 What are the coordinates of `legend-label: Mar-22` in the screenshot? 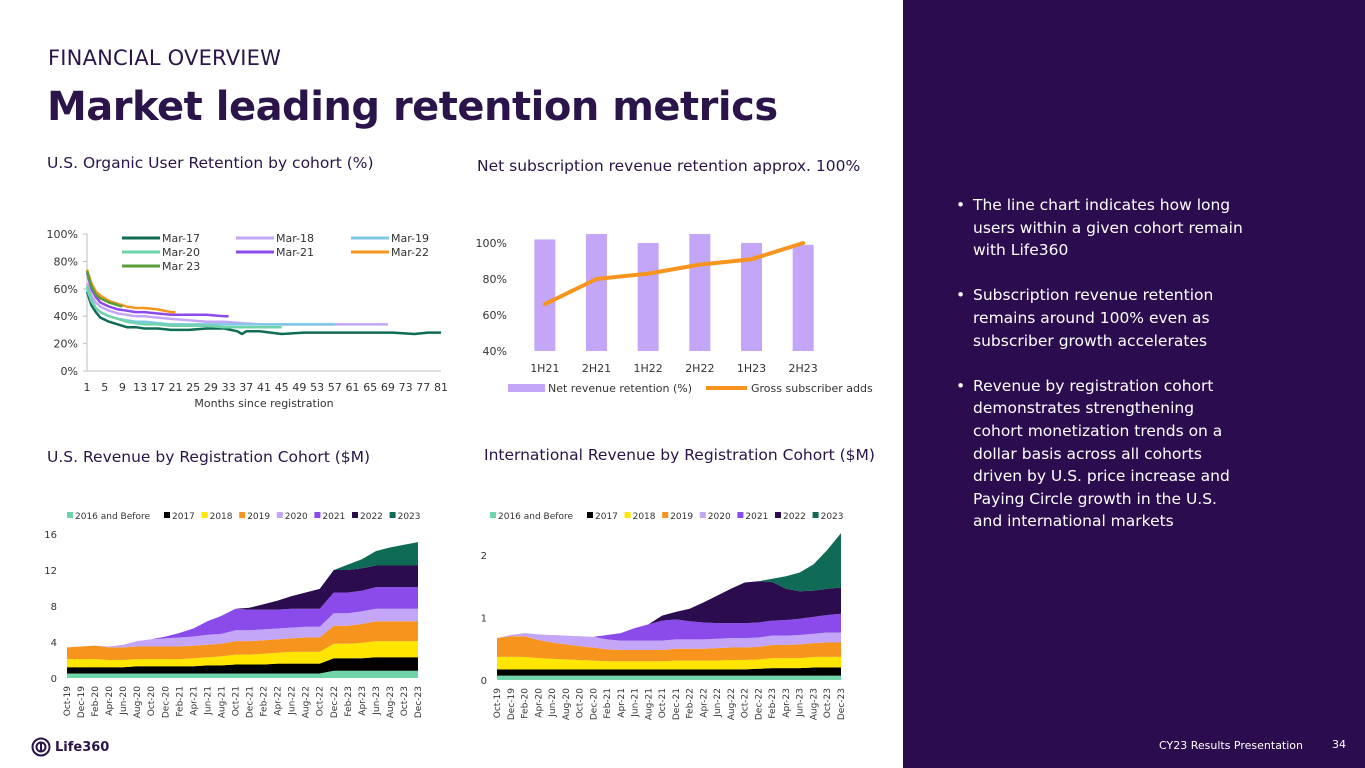 It's located at (410, 252).